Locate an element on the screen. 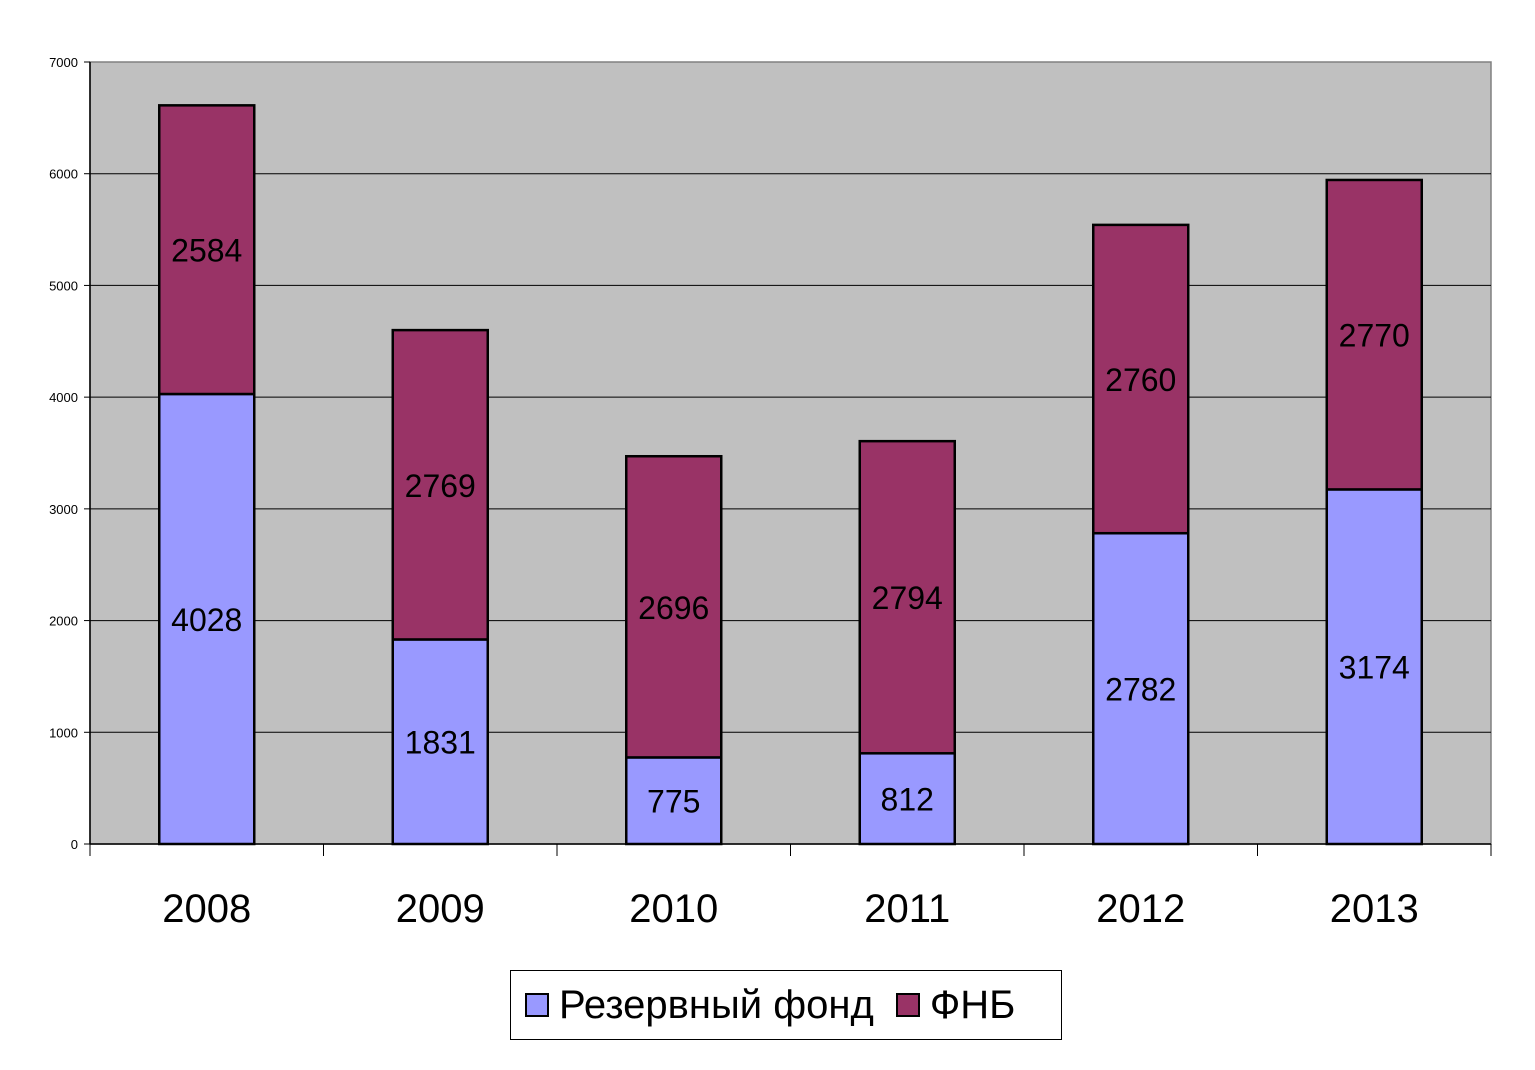 The image size is (1535, 1070). y-tick-label: 6000 is located at coordinates (63, 174).